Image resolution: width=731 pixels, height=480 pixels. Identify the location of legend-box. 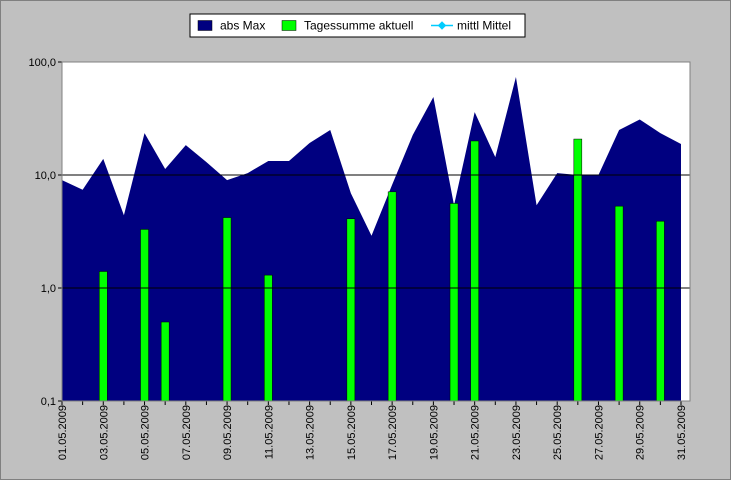
(357, 25).